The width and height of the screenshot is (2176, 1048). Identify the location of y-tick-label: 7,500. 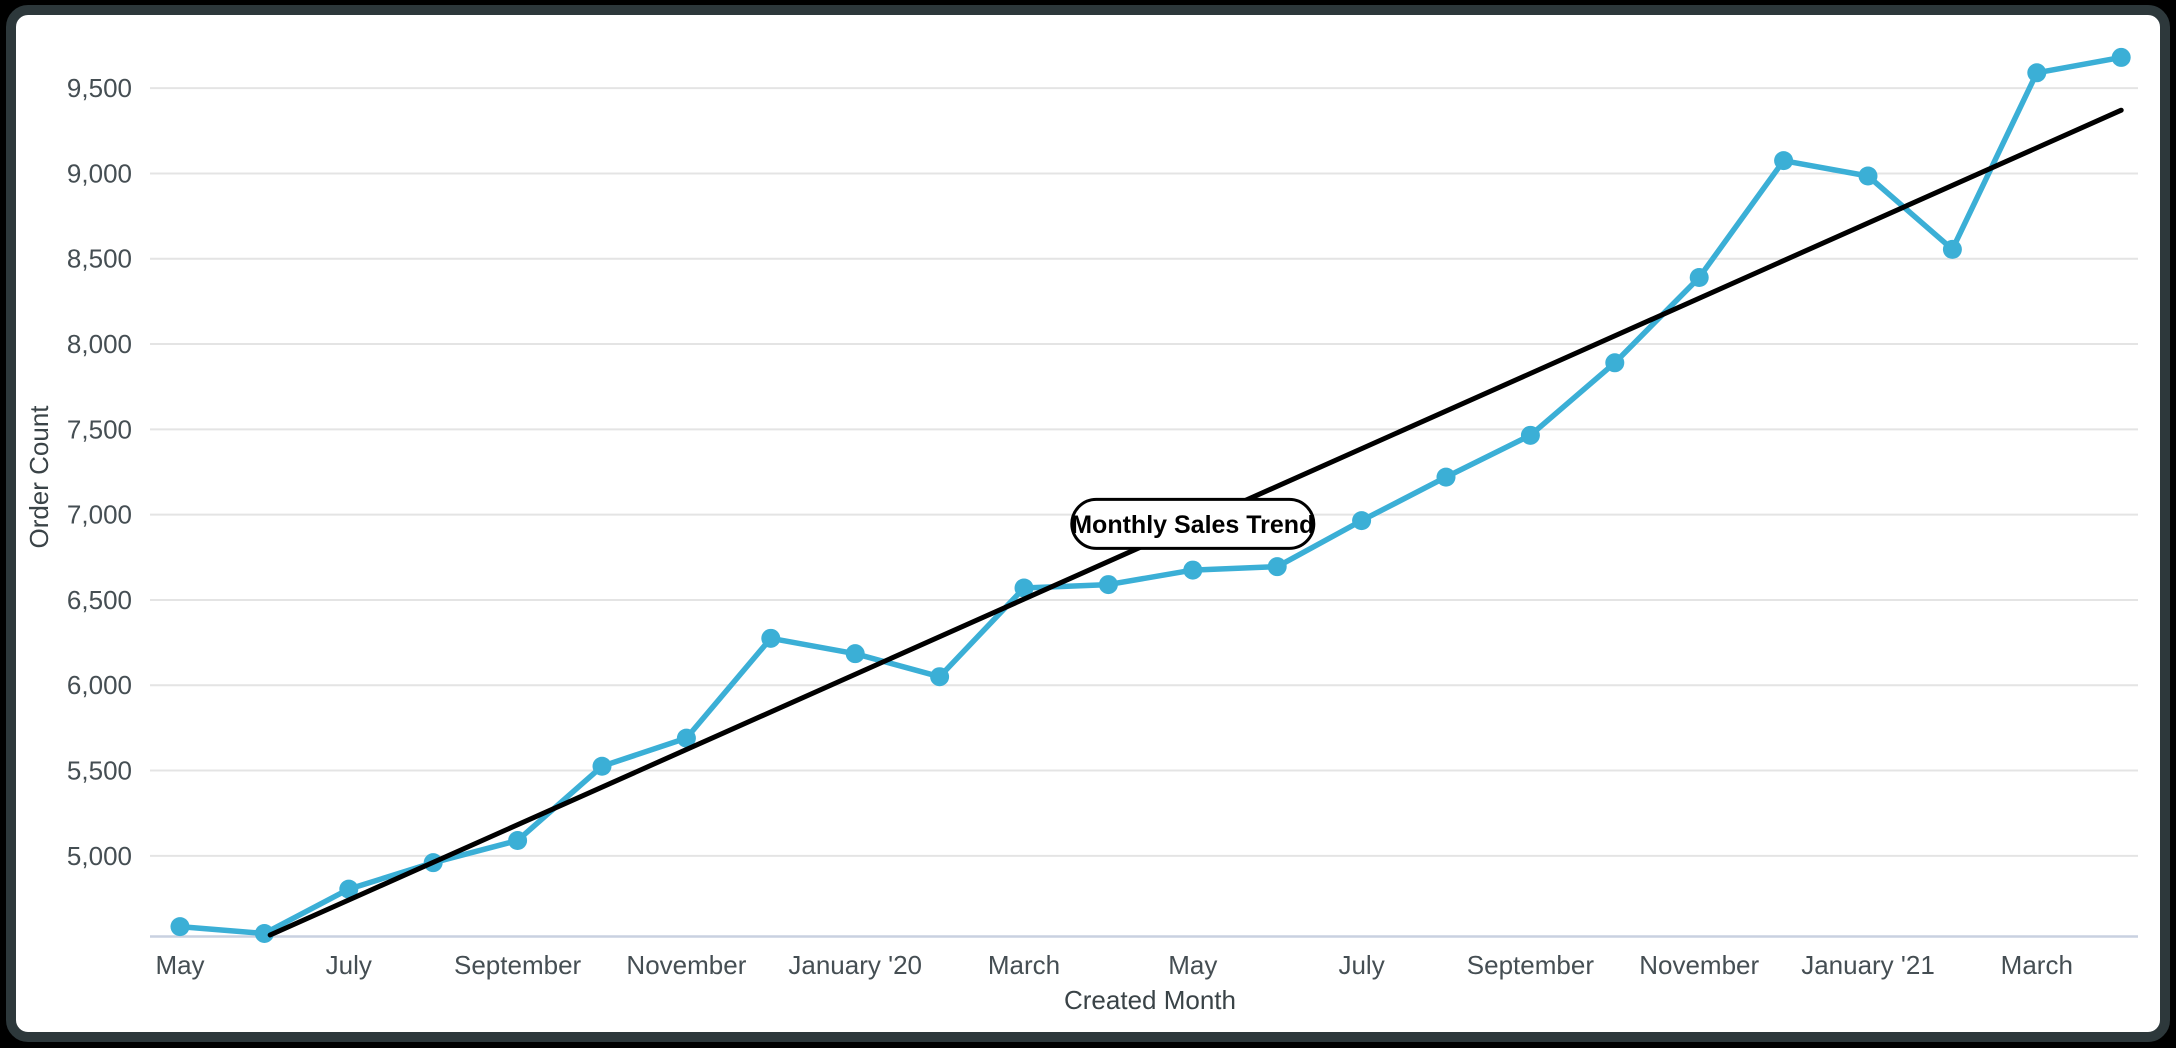
(99, 429).